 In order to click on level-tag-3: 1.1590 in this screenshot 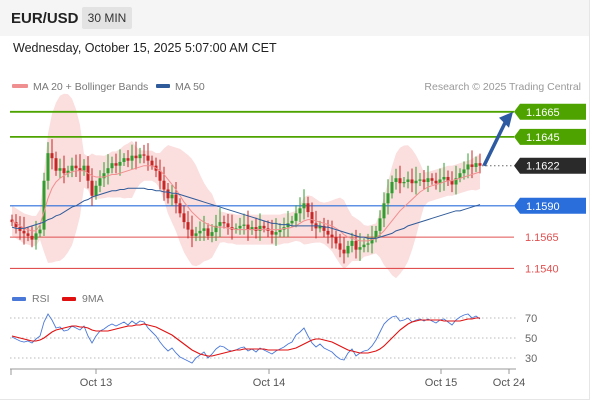, I will do `click(550, 205)`.